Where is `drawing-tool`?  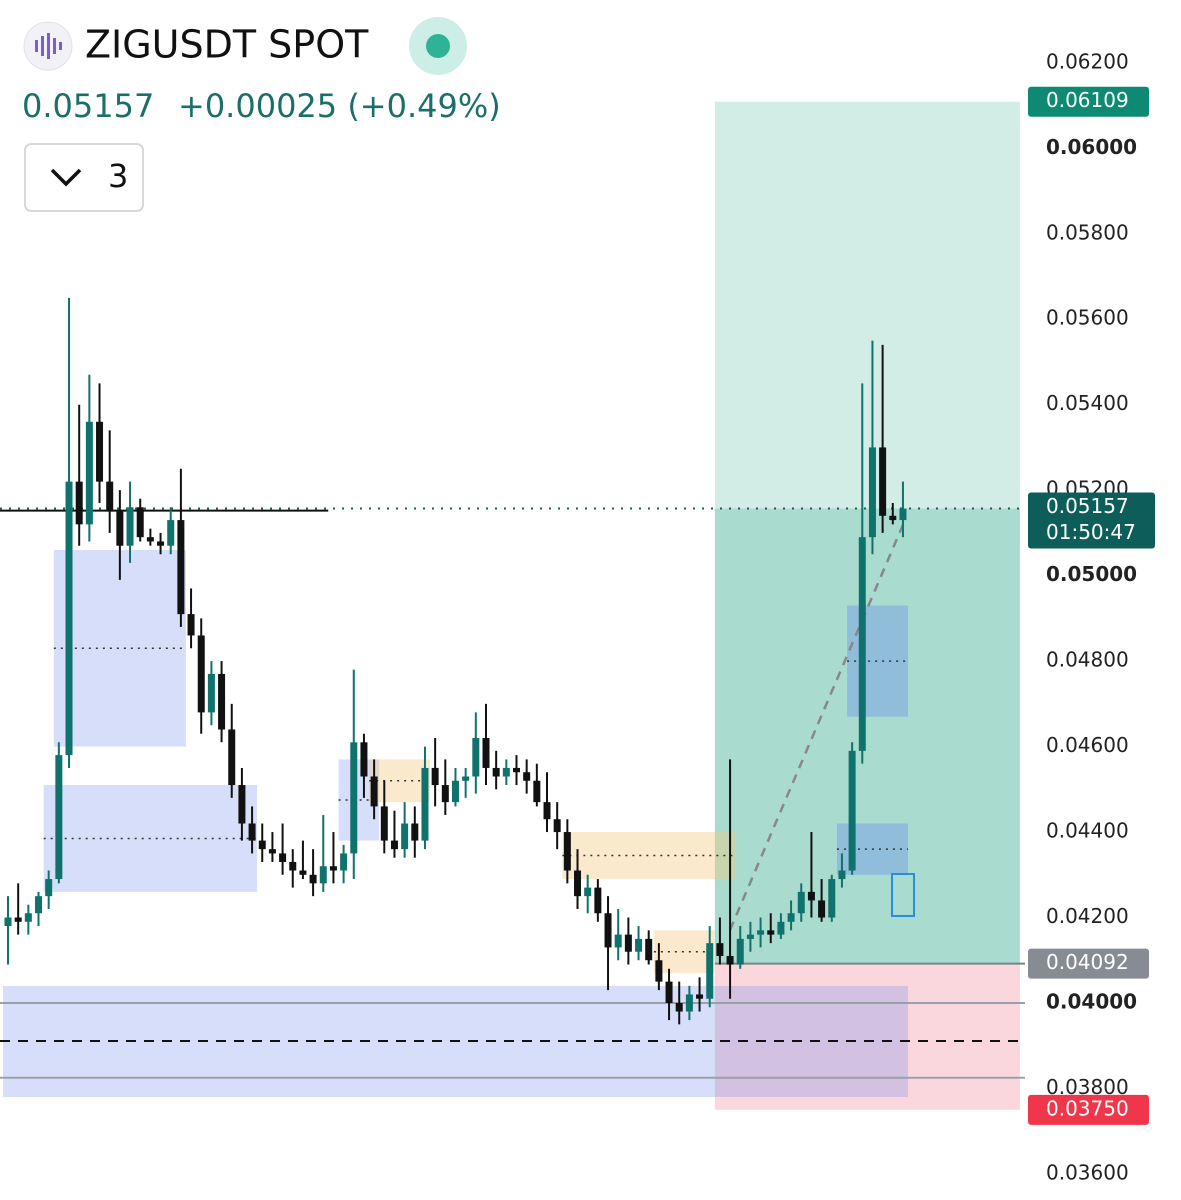 drawing-tool is located at coordinates (903, 895).